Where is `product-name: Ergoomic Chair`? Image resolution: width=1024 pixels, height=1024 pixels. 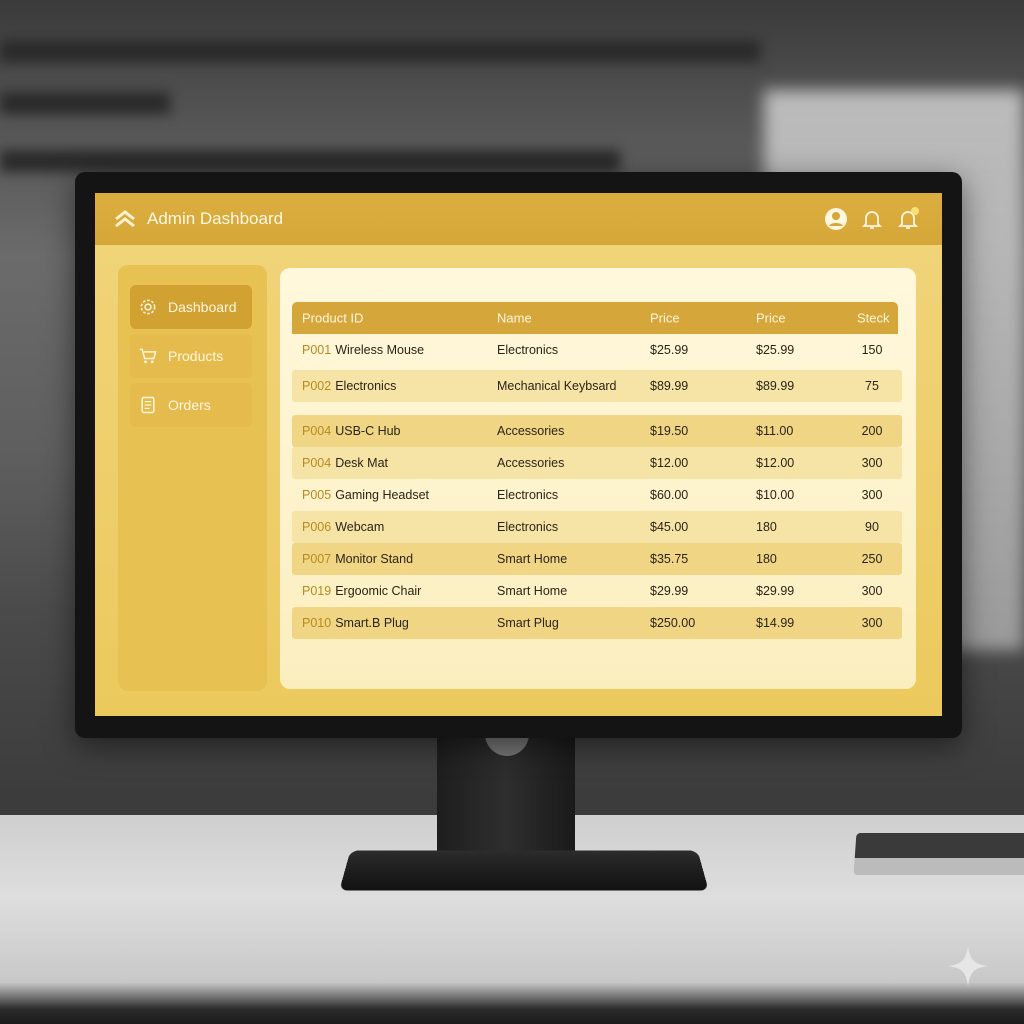 product-name: Ergoomic Chair is located at coordinates (378, 591).